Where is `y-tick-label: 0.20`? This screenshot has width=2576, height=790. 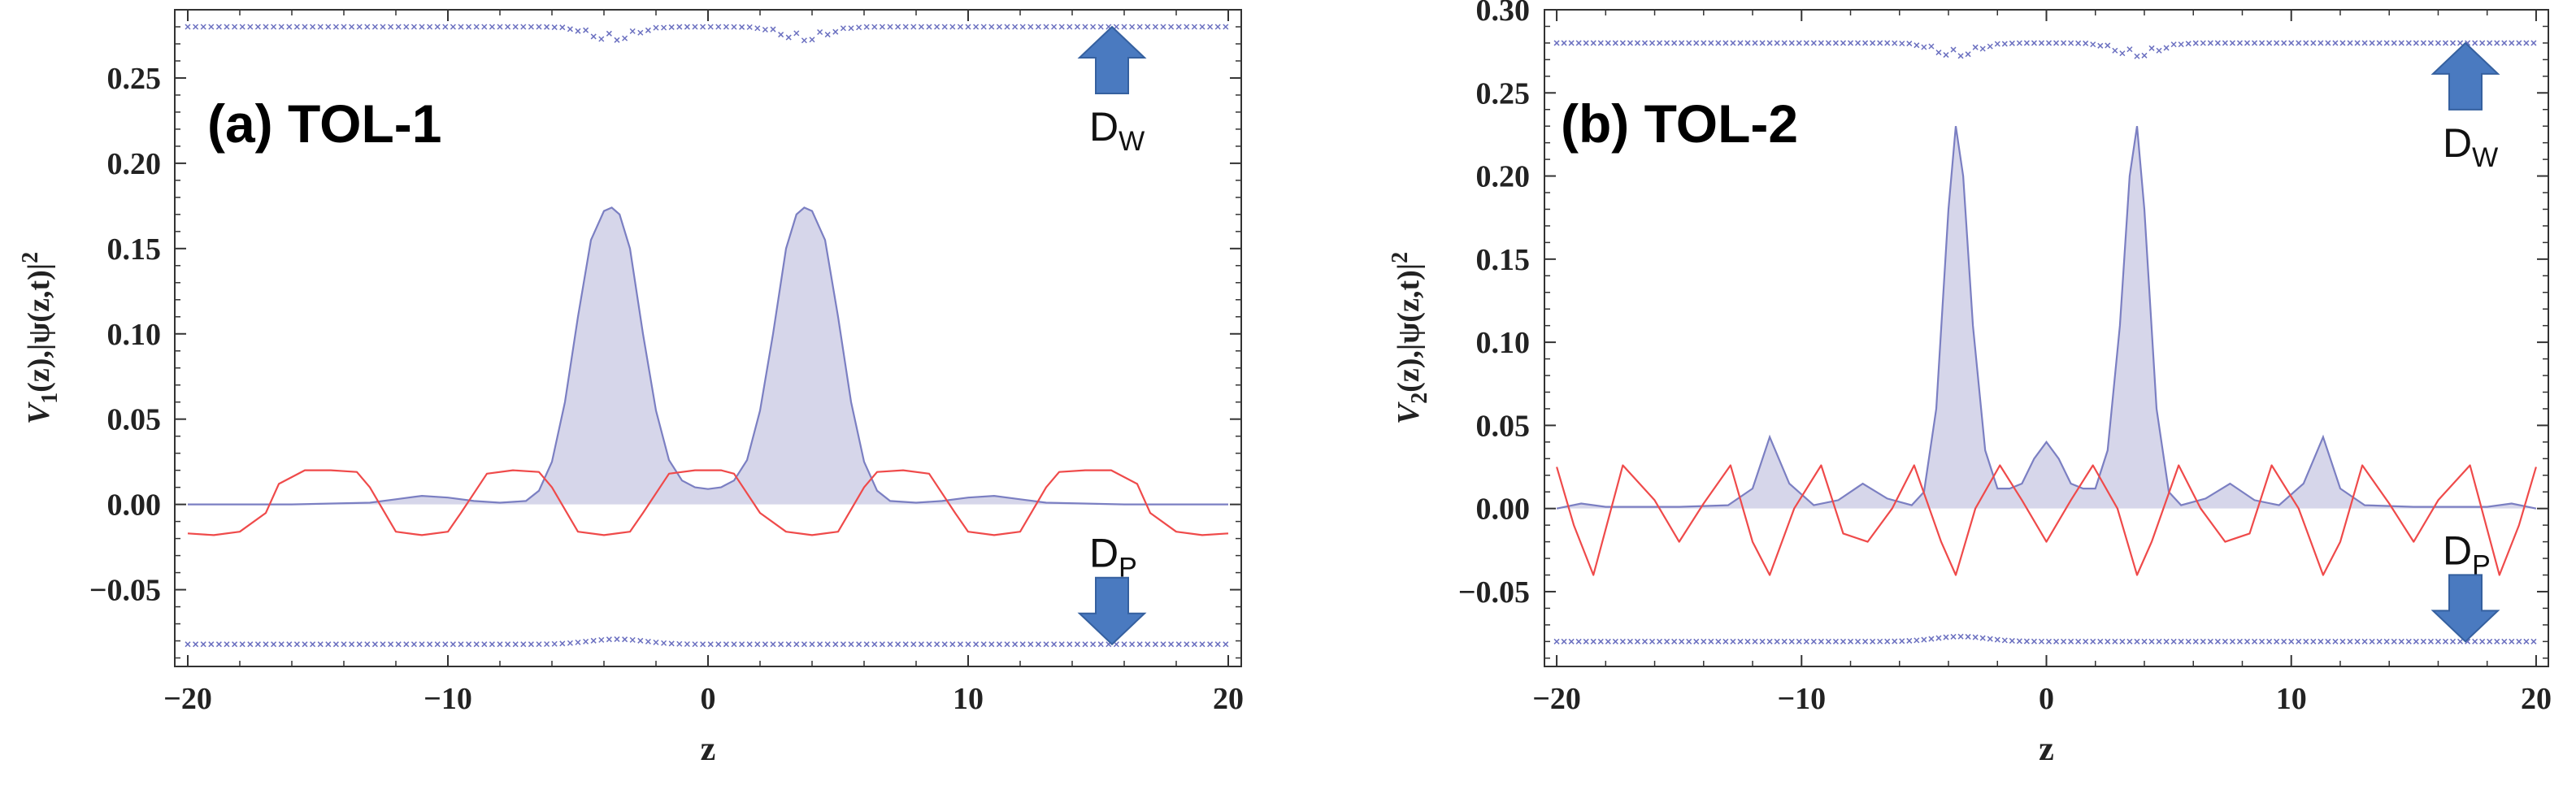 y-tick-label: 0.20 is located at coordinates (134, 164).